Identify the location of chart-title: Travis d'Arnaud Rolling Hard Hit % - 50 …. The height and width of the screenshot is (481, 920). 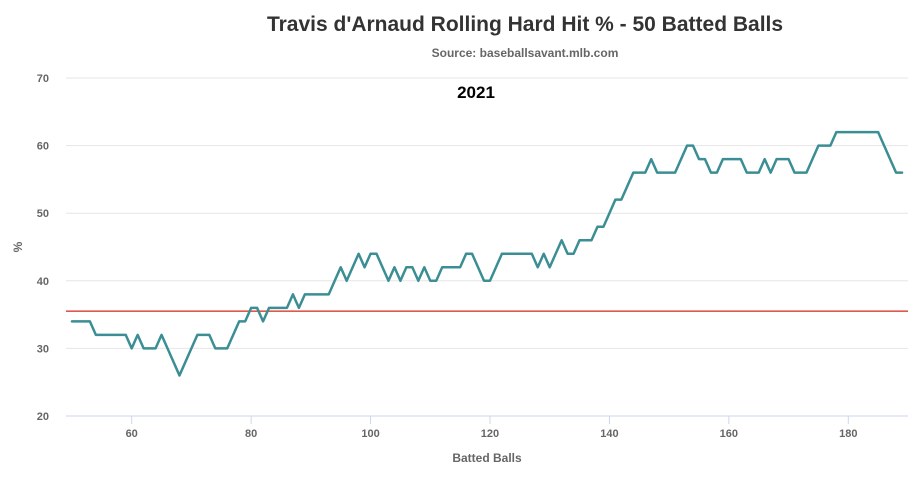
(525, 24).